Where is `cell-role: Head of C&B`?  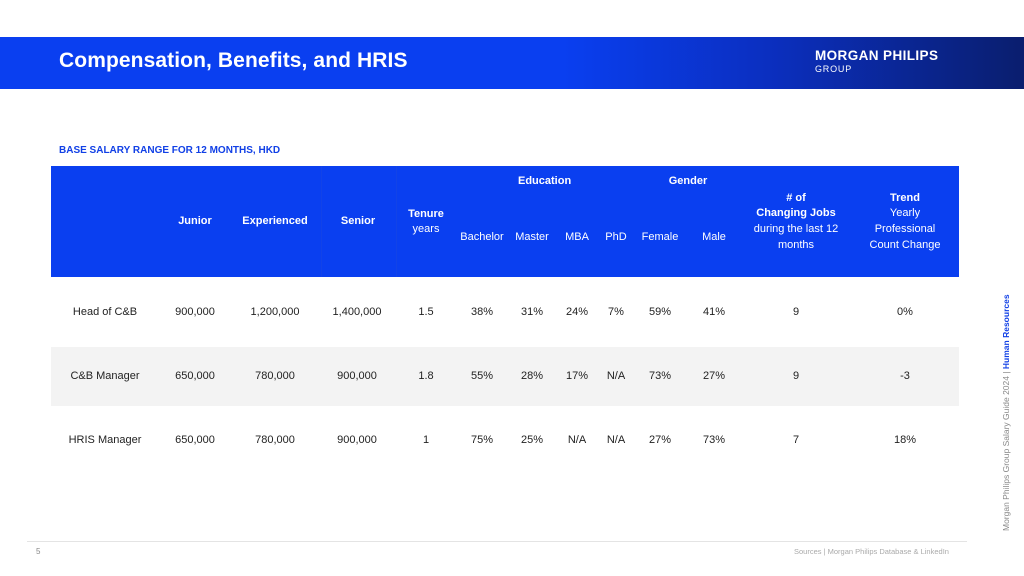
cell-role: Head of C&B is located at coordinates (105, 312).